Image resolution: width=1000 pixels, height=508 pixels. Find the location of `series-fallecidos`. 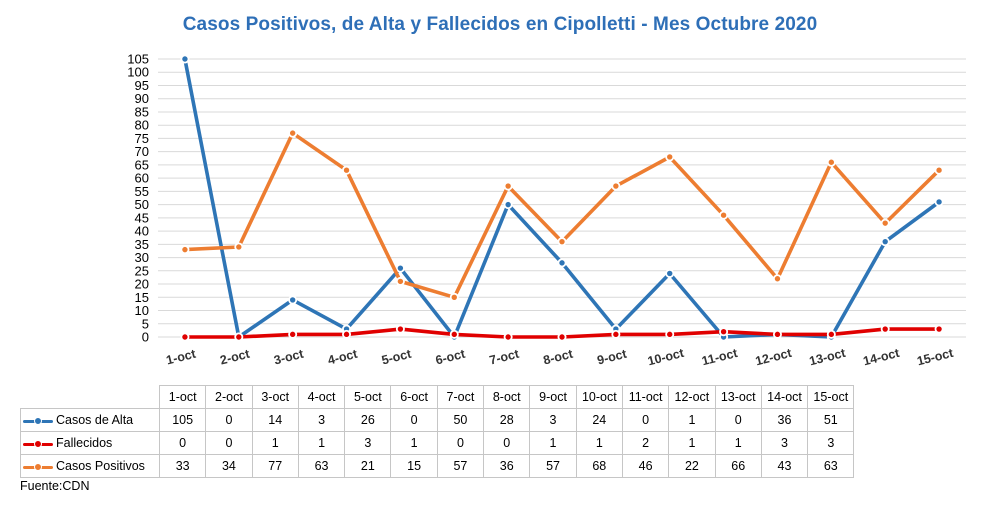

series-fallecidos is located at coordinates (562, 333).